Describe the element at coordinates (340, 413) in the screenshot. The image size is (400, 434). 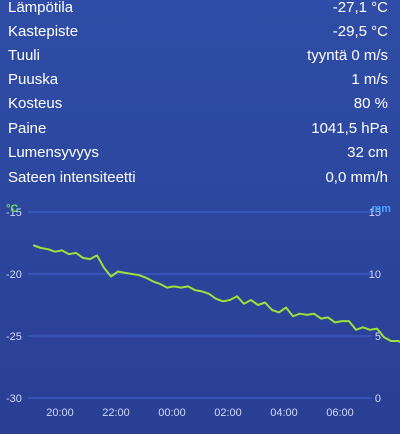
I see `x-tick-label: 06:00` at that location.